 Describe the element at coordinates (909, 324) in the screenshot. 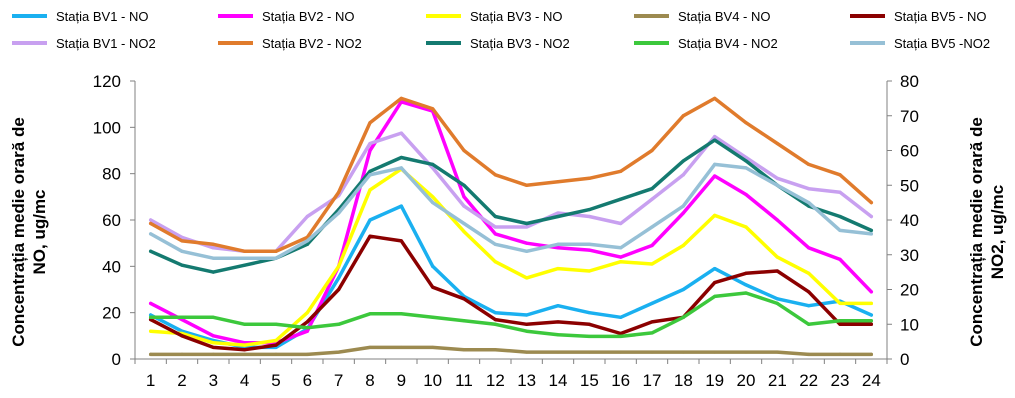

I see `right-tick-label: 10` at that location.